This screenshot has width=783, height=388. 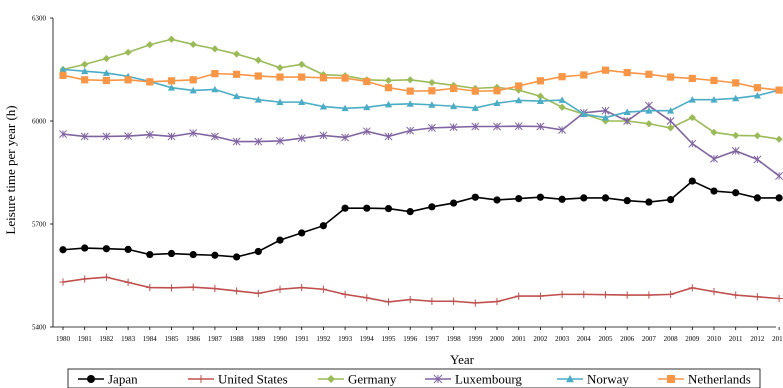 I want to click on x-tick-label: 1994, so click(x=367, y=339).